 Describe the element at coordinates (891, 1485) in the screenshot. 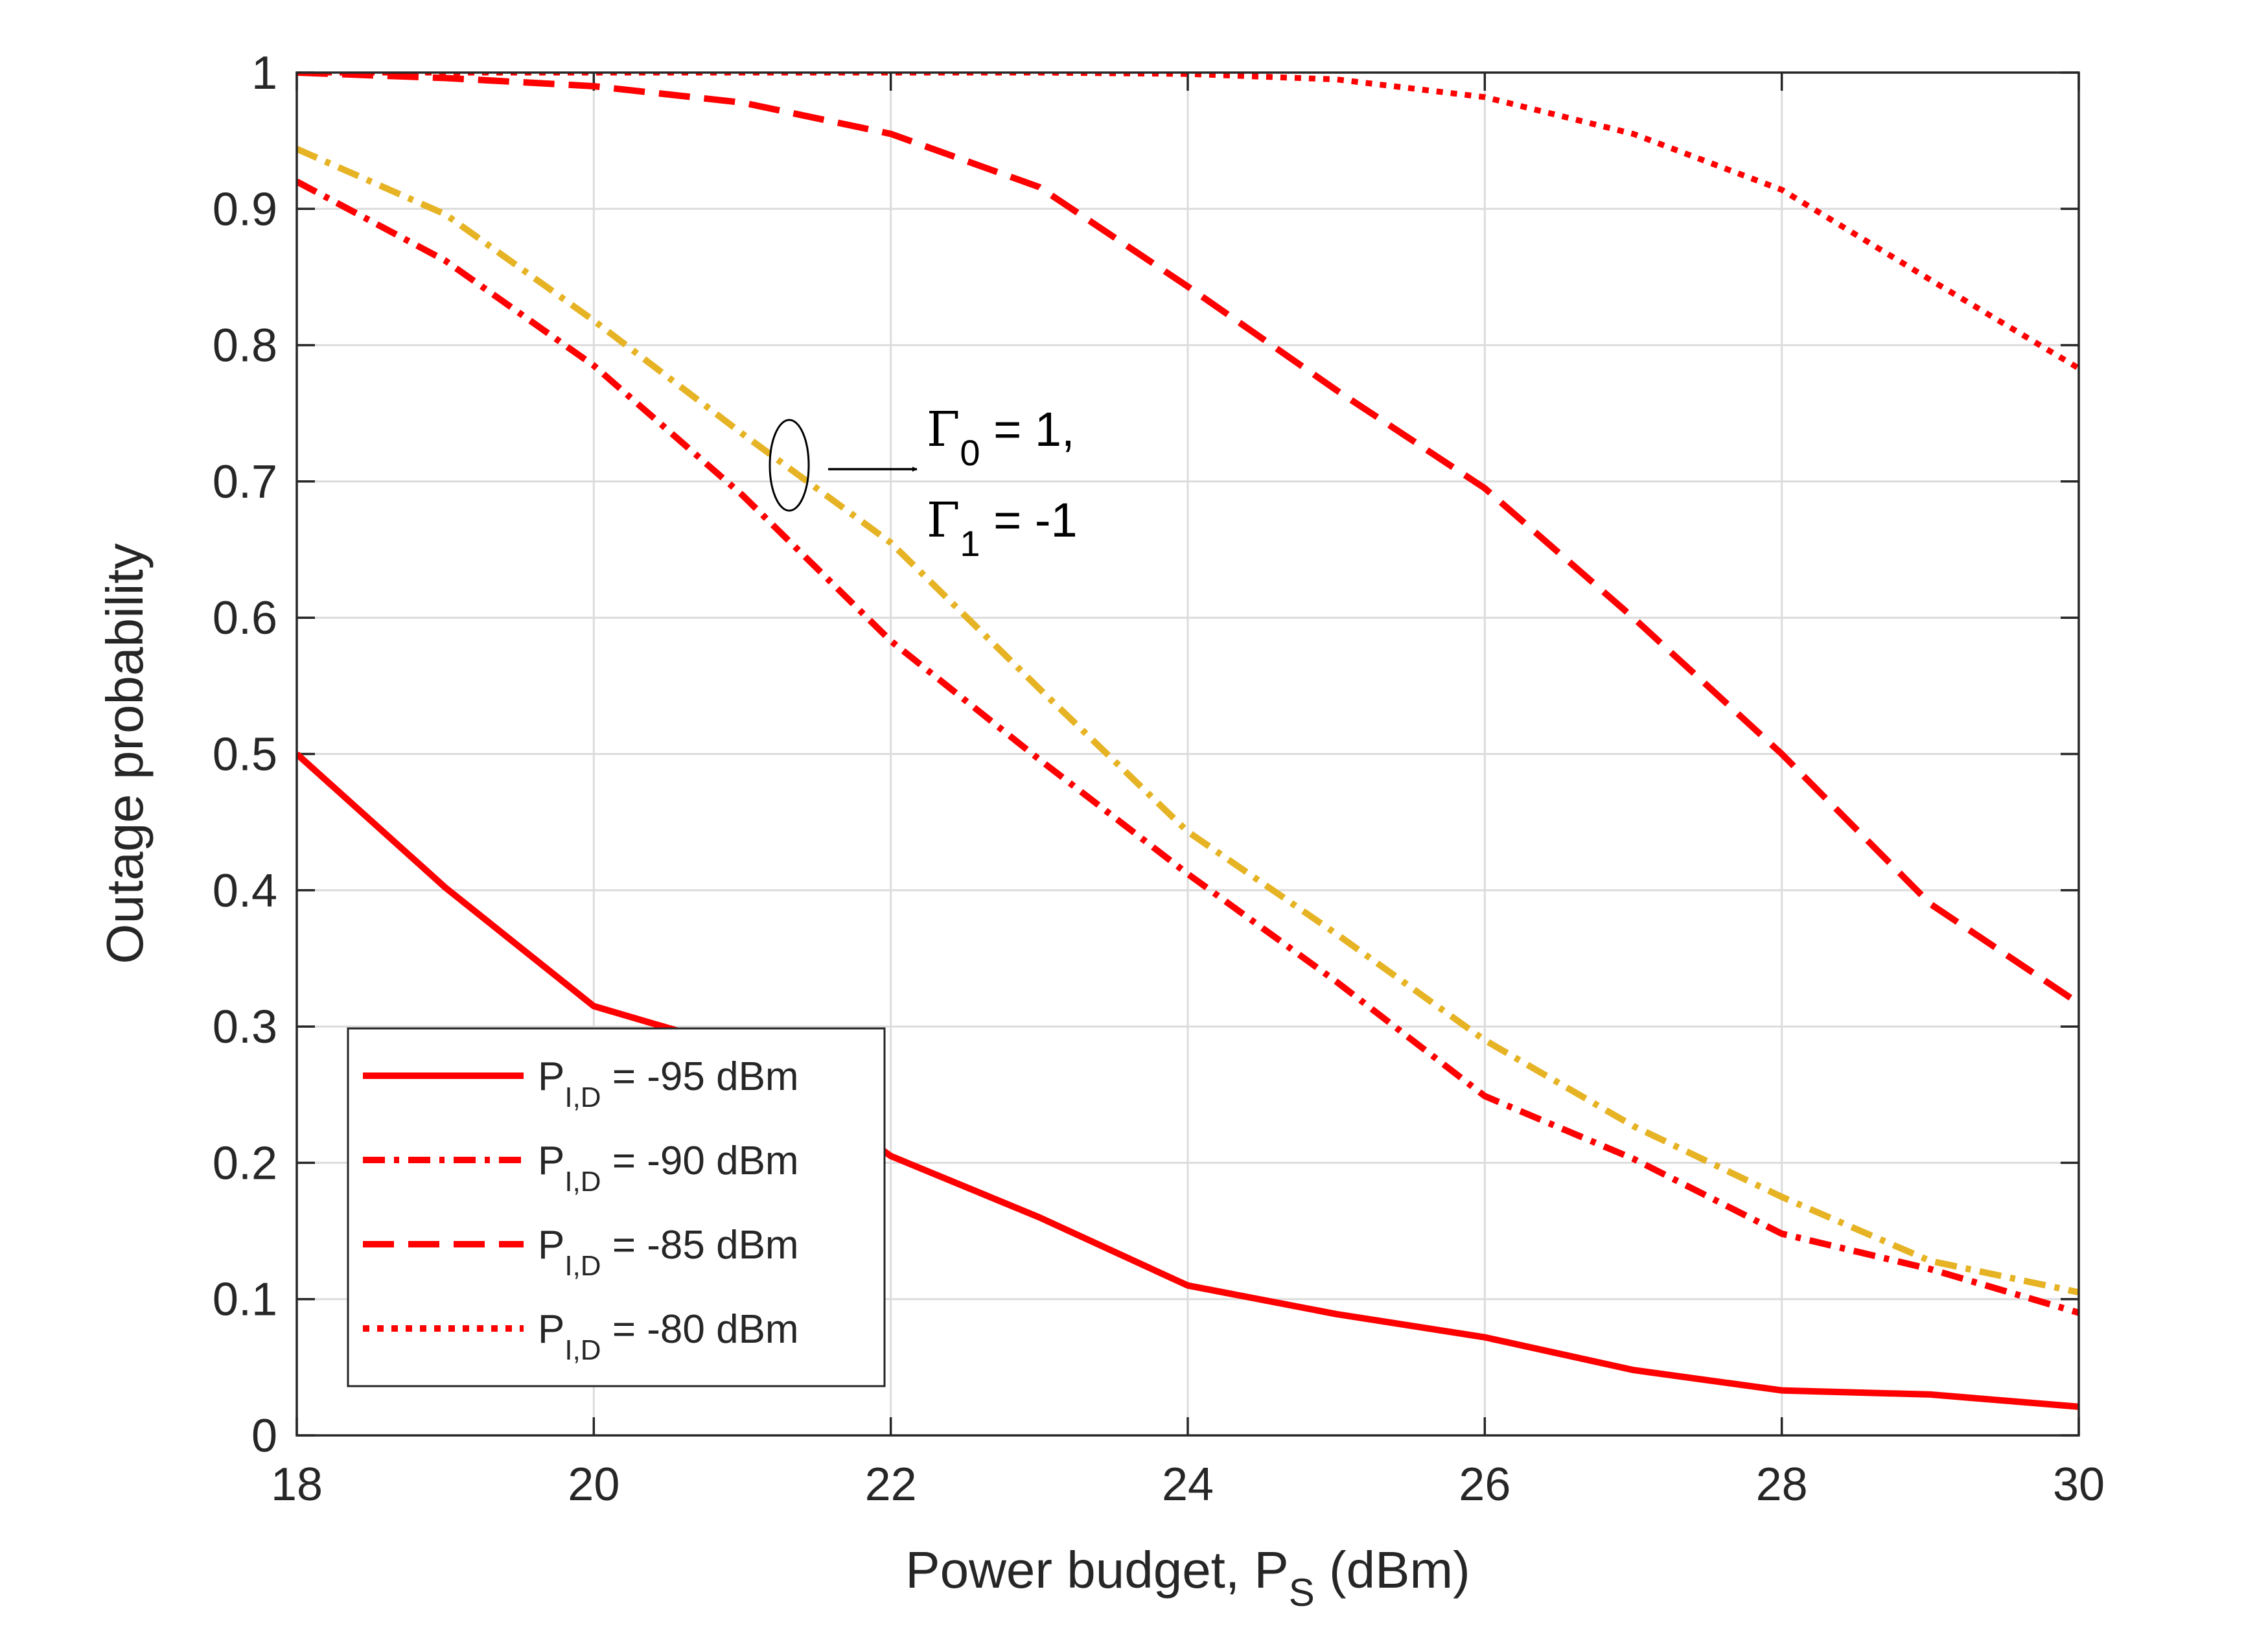

I see `x-tick-label: 22` at that location.